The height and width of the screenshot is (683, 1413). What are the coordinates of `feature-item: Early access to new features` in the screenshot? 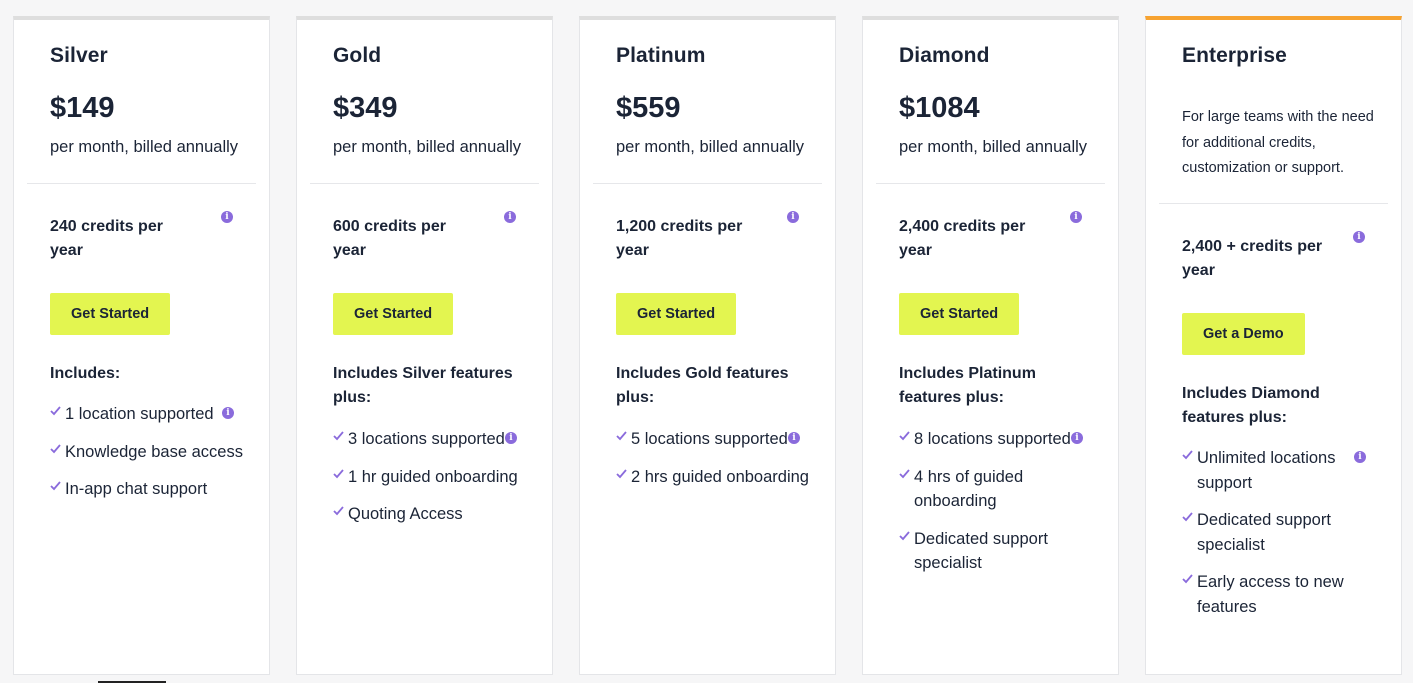 It's located at (1282, 594).